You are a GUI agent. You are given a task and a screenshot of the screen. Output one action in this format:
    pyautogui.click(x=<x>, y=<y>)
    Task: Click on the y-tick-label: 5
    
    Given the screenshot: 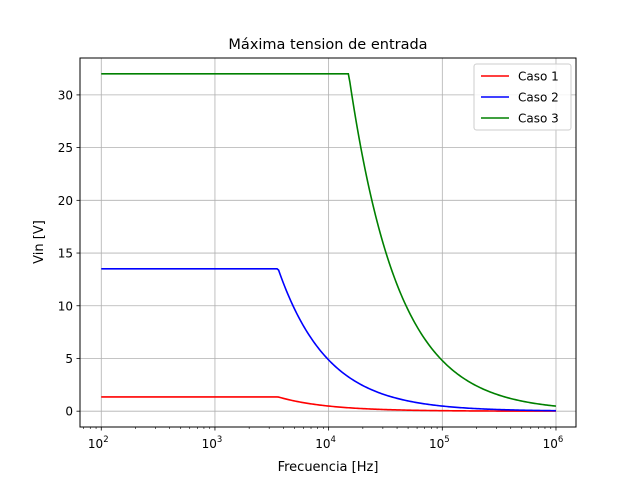 What is the action you would take?
    pyautogui.click(x=69, y=359)
    